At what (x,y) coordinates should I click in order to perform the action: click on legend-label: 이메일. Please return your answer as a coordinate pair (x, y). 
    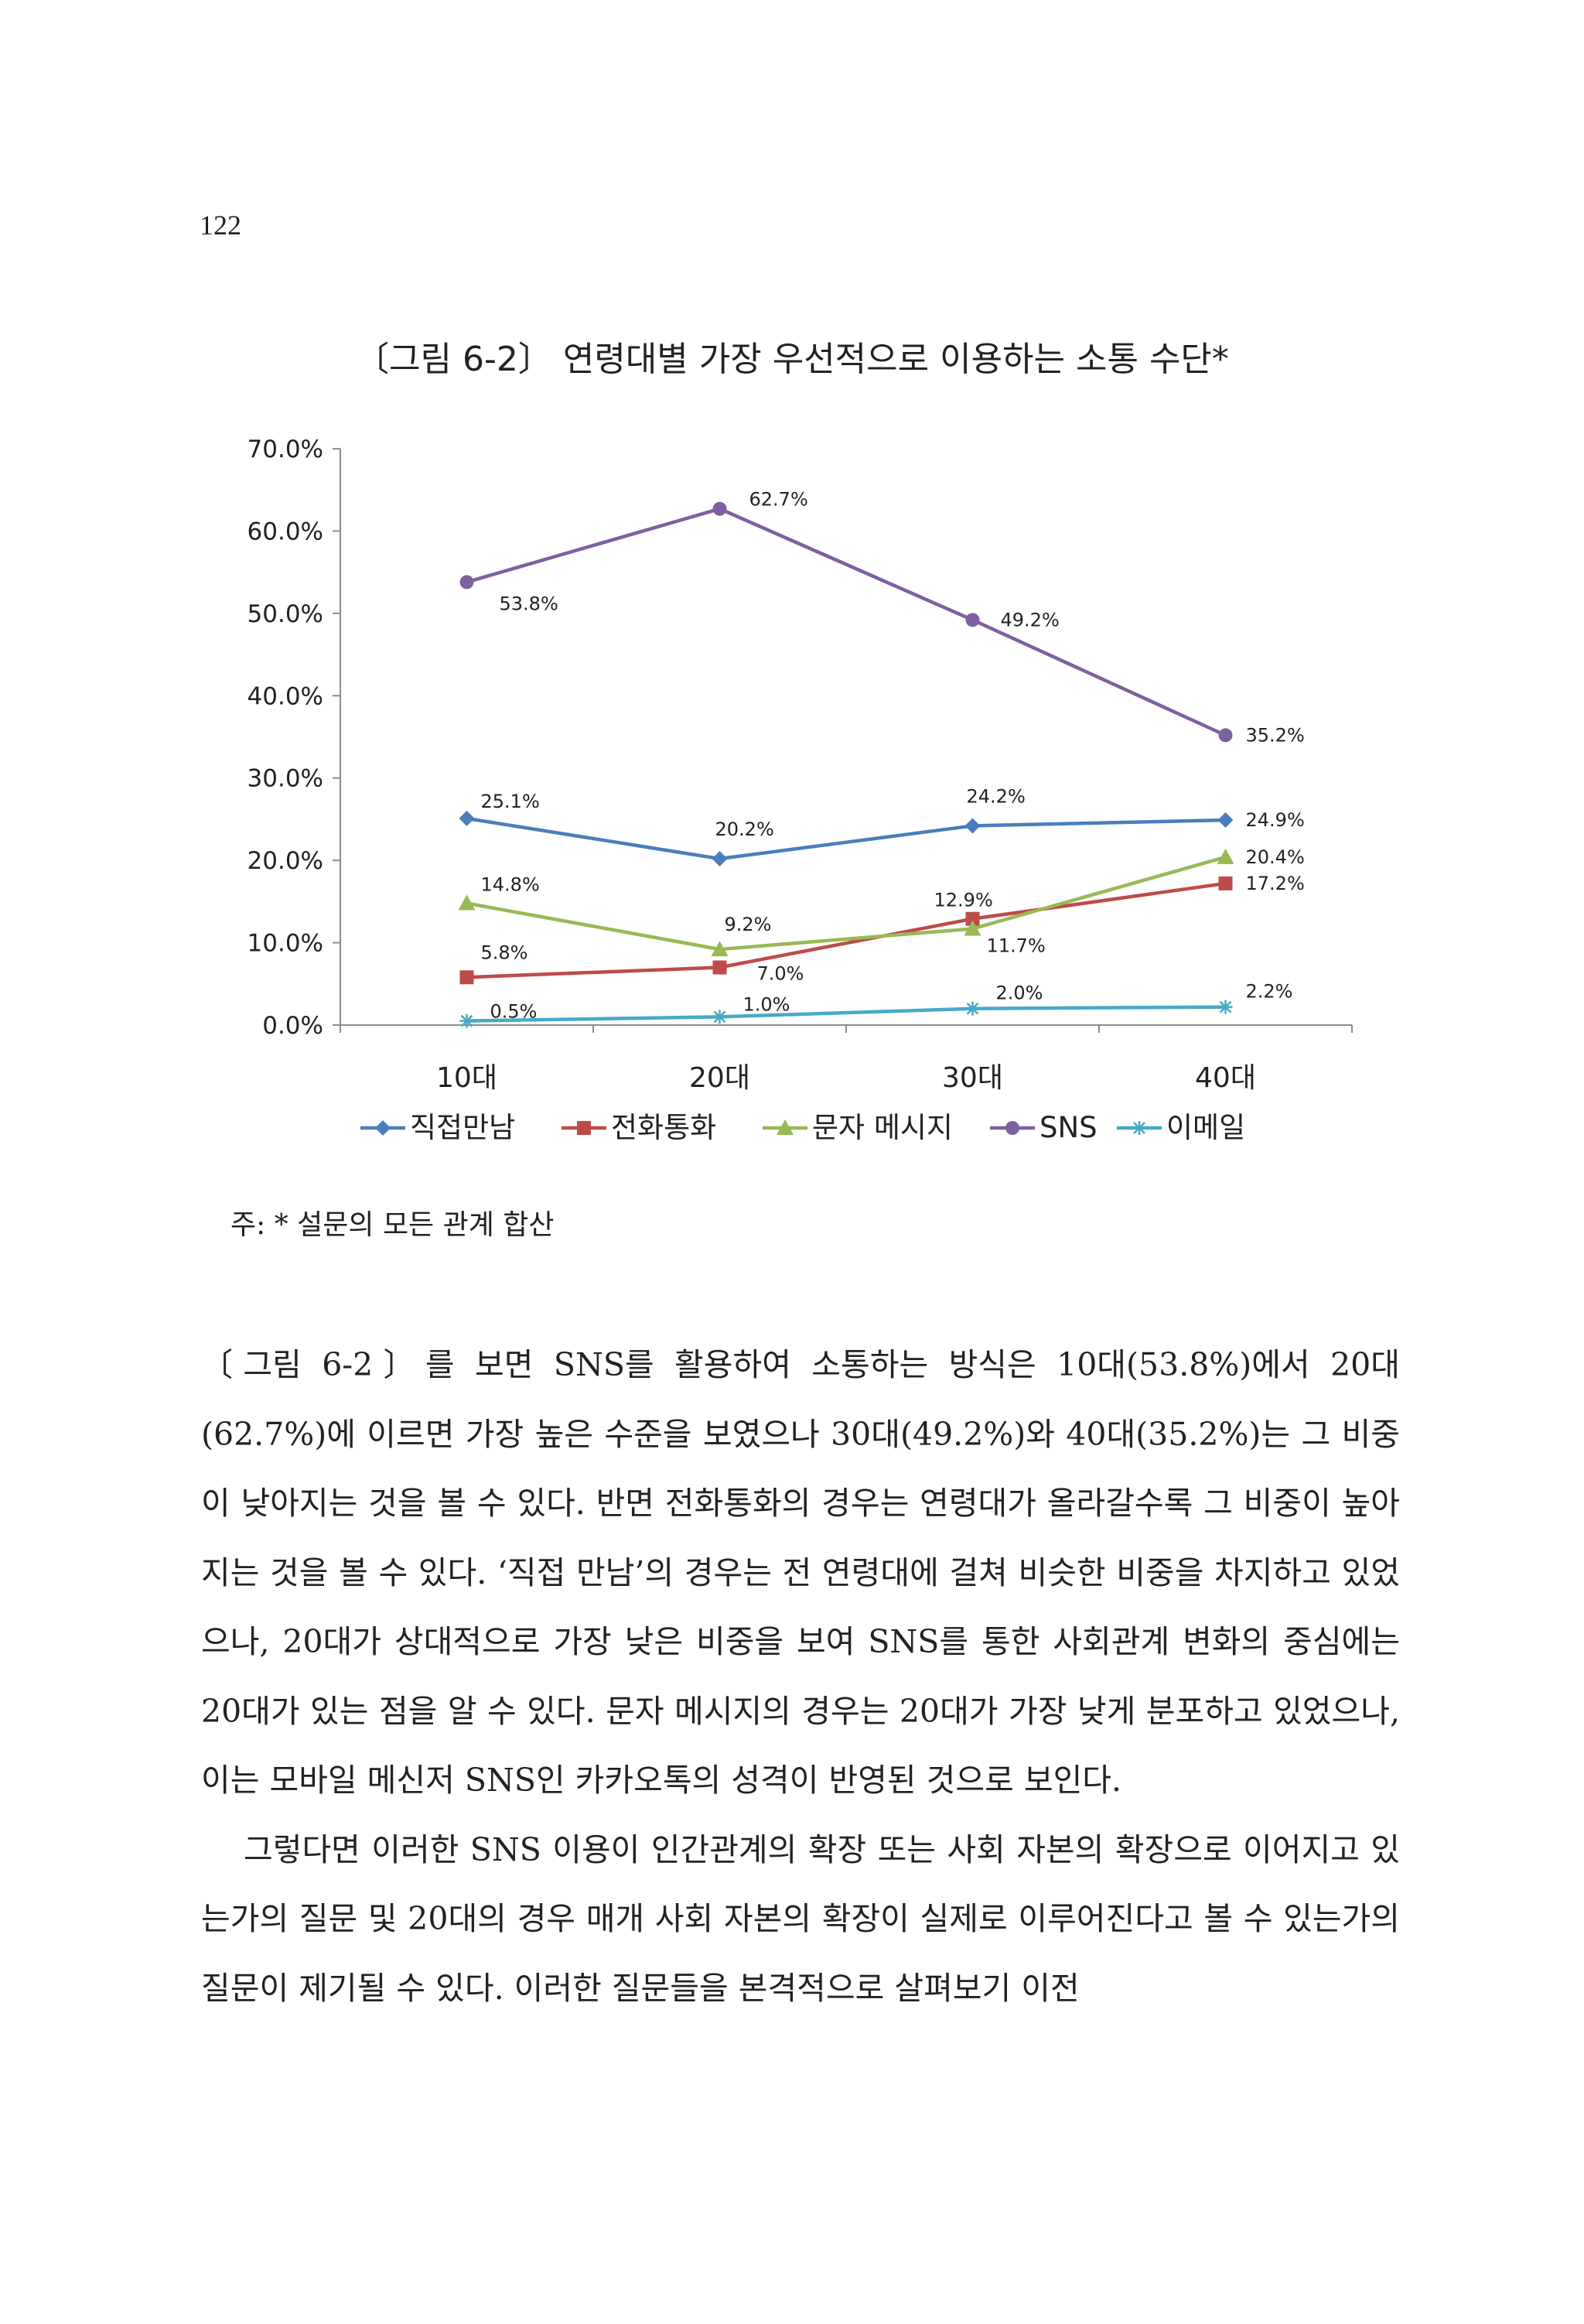
    Looking at the image, I should click on (1206, 1127).